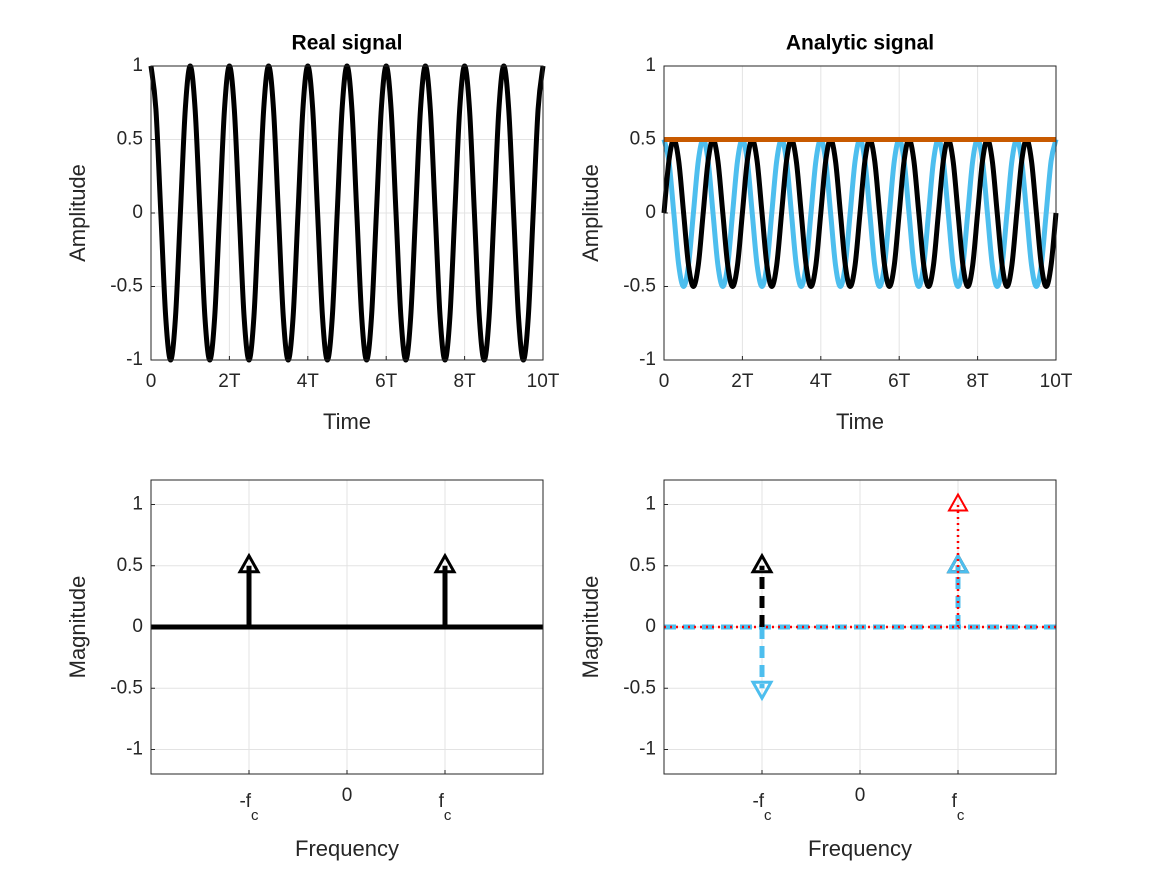 This screenshot has width=1166, height=874. I want to click on signal-line, so click(860, 213).